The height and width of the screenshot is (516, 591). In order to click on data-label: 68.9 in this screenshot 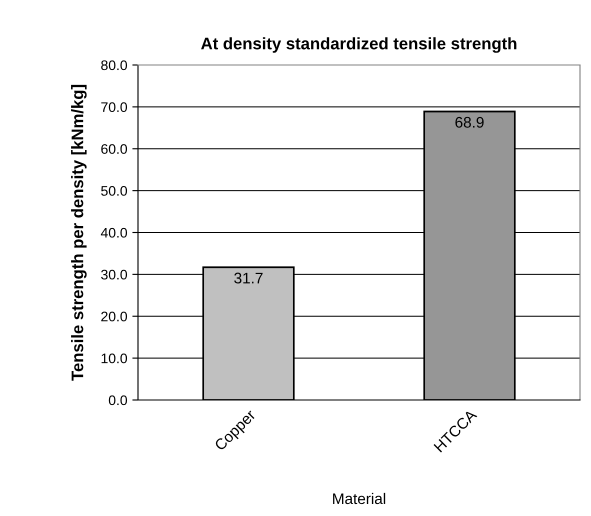, I will do `click(469, 122)`.